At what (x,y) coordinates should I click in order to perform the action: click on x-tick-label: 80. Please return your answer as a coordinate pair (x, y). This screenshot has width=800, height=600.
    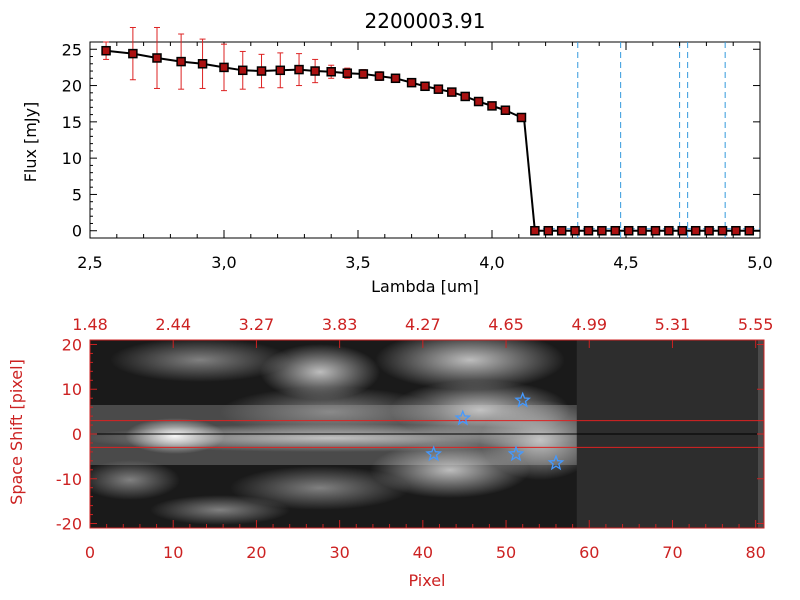
    Looking at the image, I should click on (755, 552).